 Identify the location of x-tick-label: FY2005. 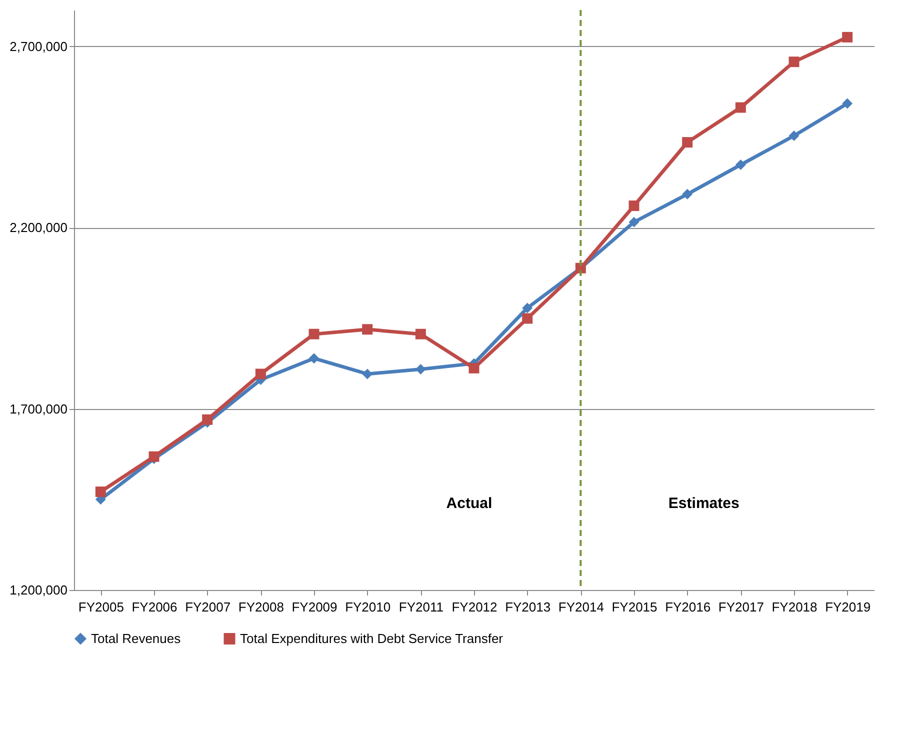
(101, 607).